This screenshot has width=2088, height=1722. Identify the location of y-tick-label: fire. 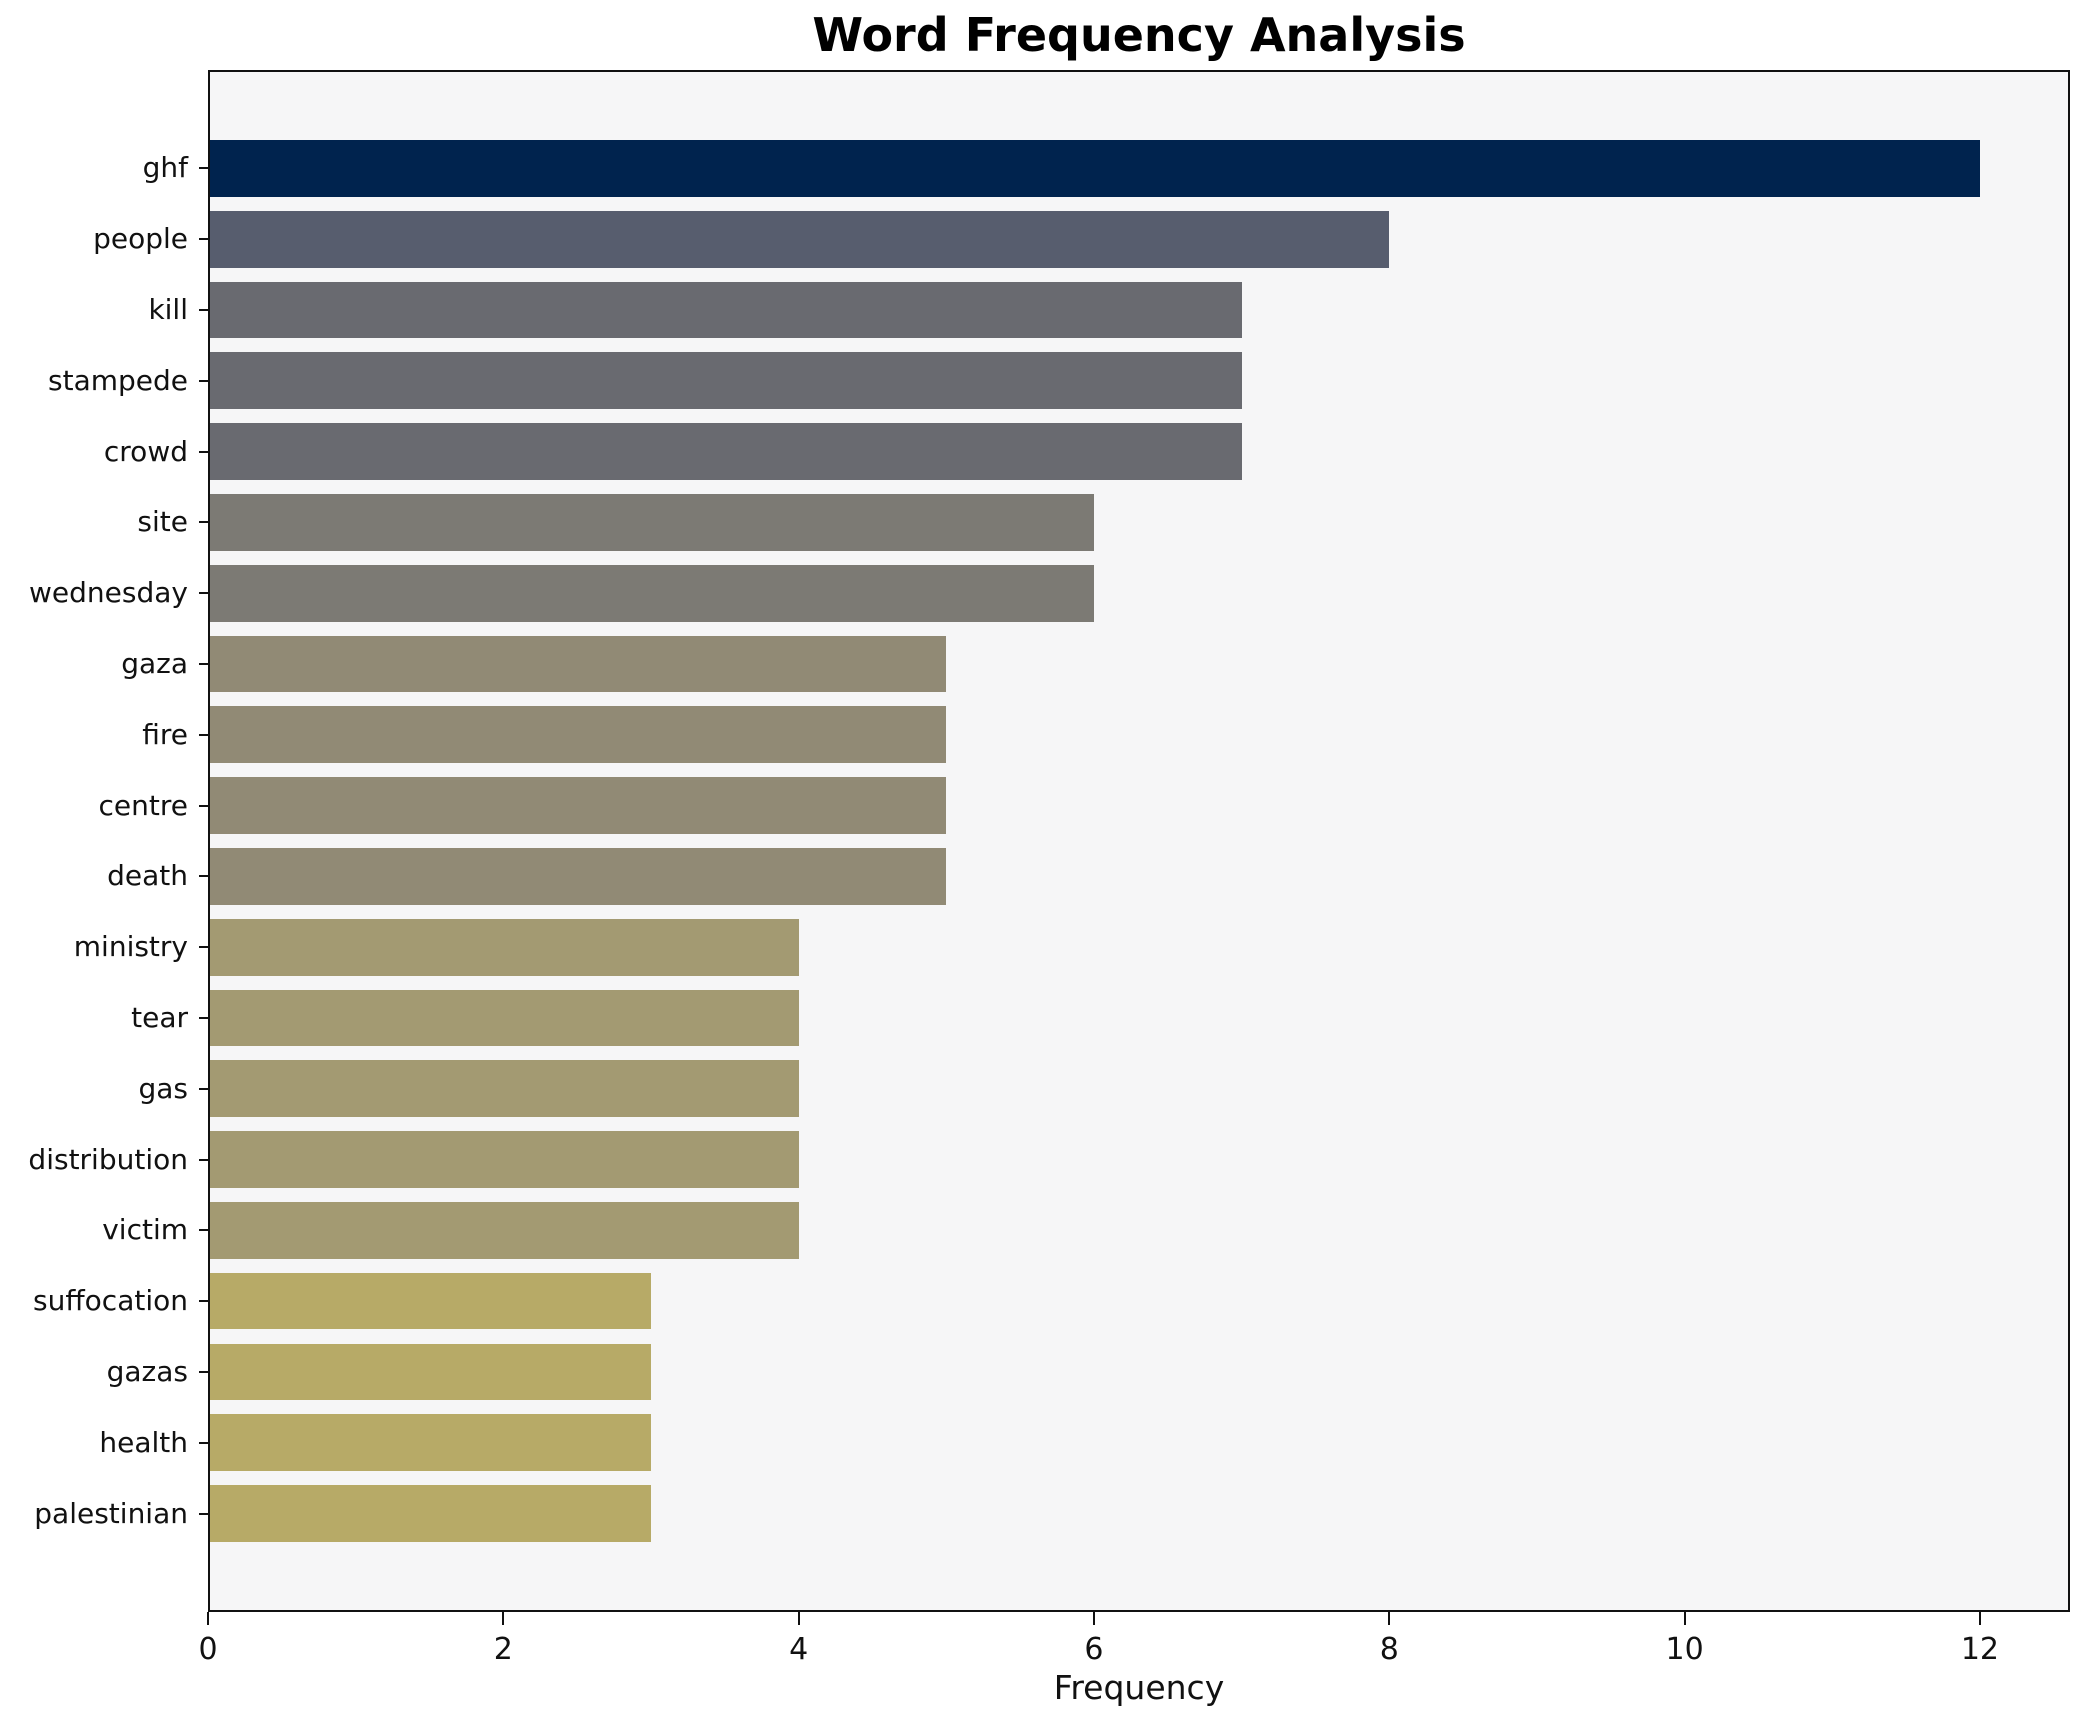
(165, 734).